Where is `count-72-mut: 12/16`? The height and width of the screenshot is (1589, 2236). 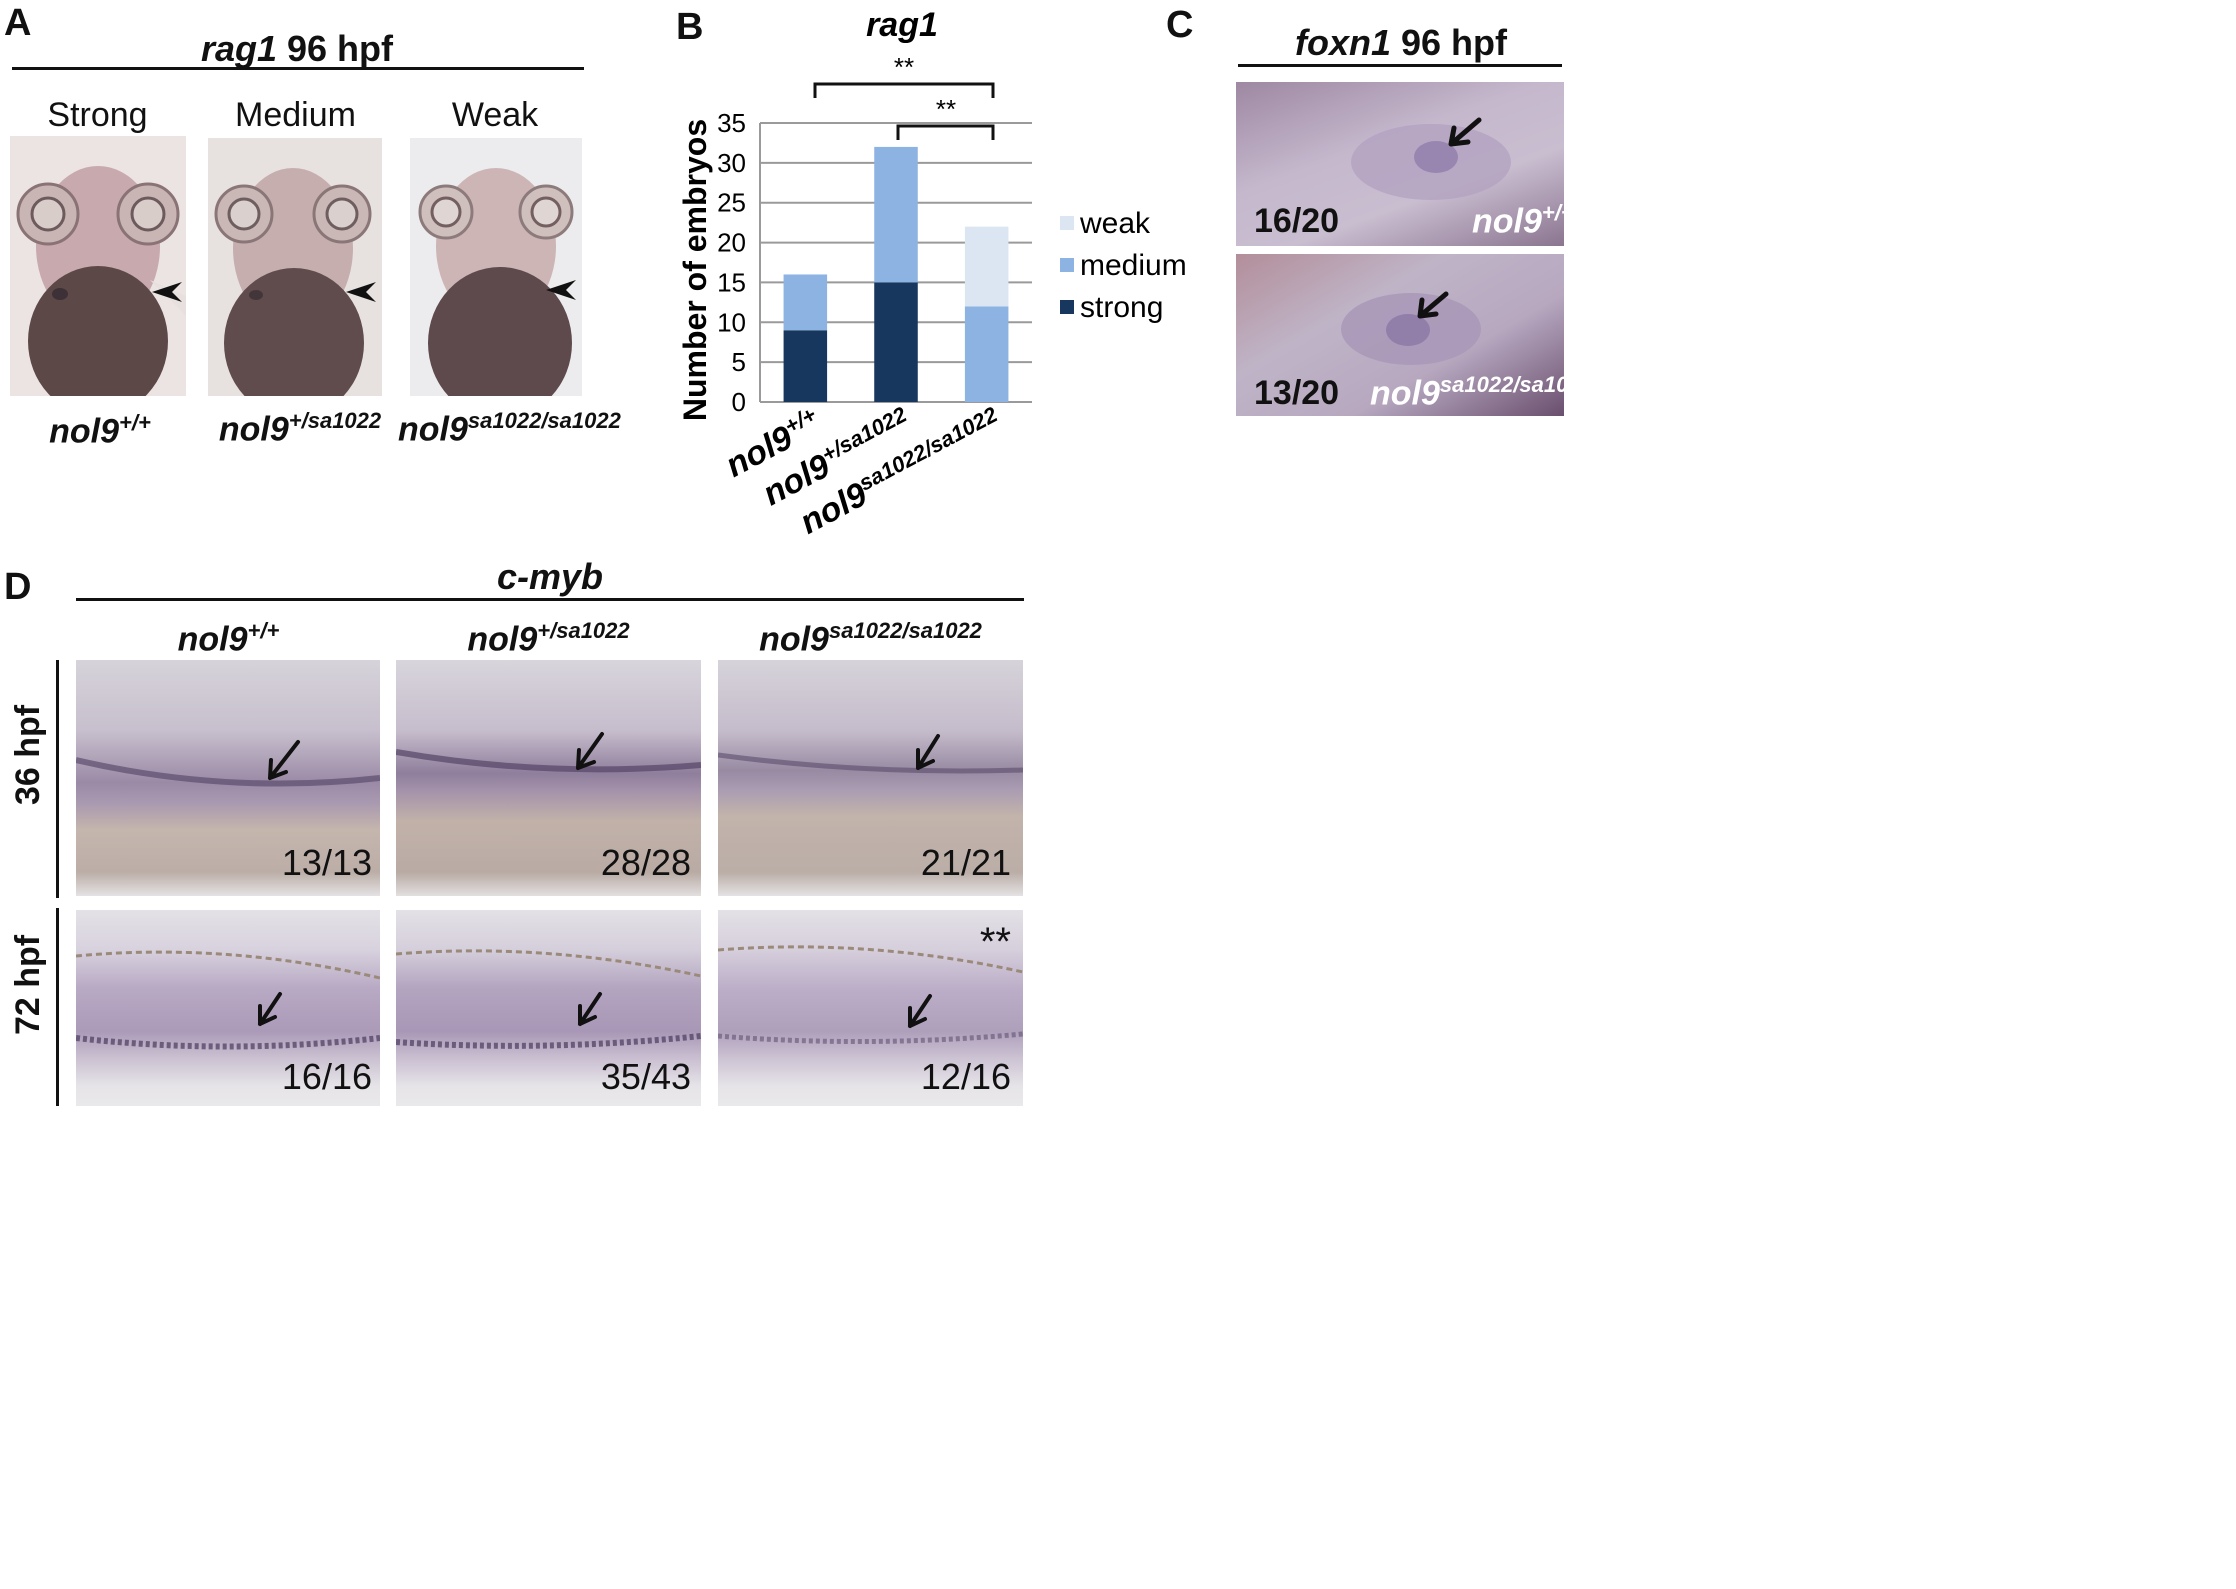
count-72-mut: 12/16 is located at coordinates (965, 1076).